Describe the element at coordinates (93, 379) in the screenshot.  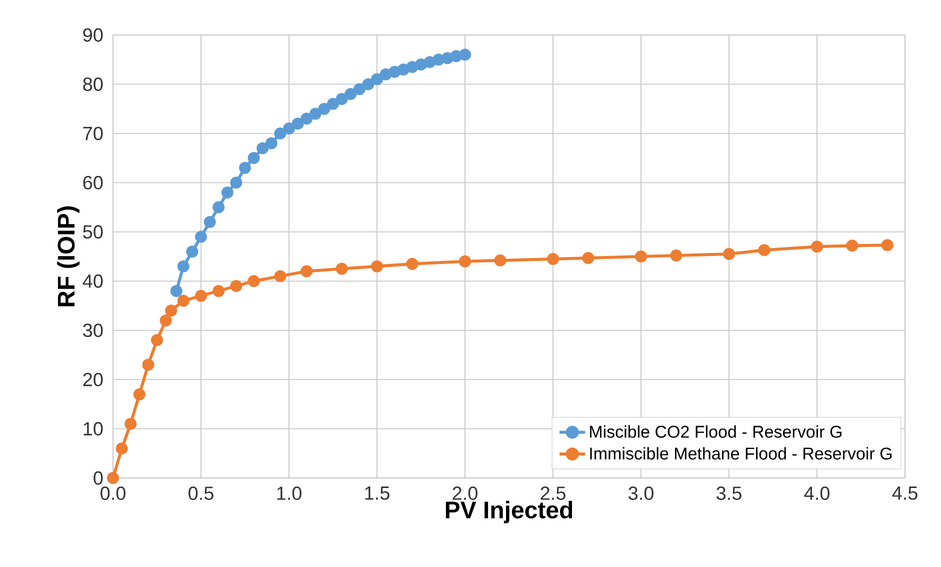
I see `y-tick-label: 20` at that location.